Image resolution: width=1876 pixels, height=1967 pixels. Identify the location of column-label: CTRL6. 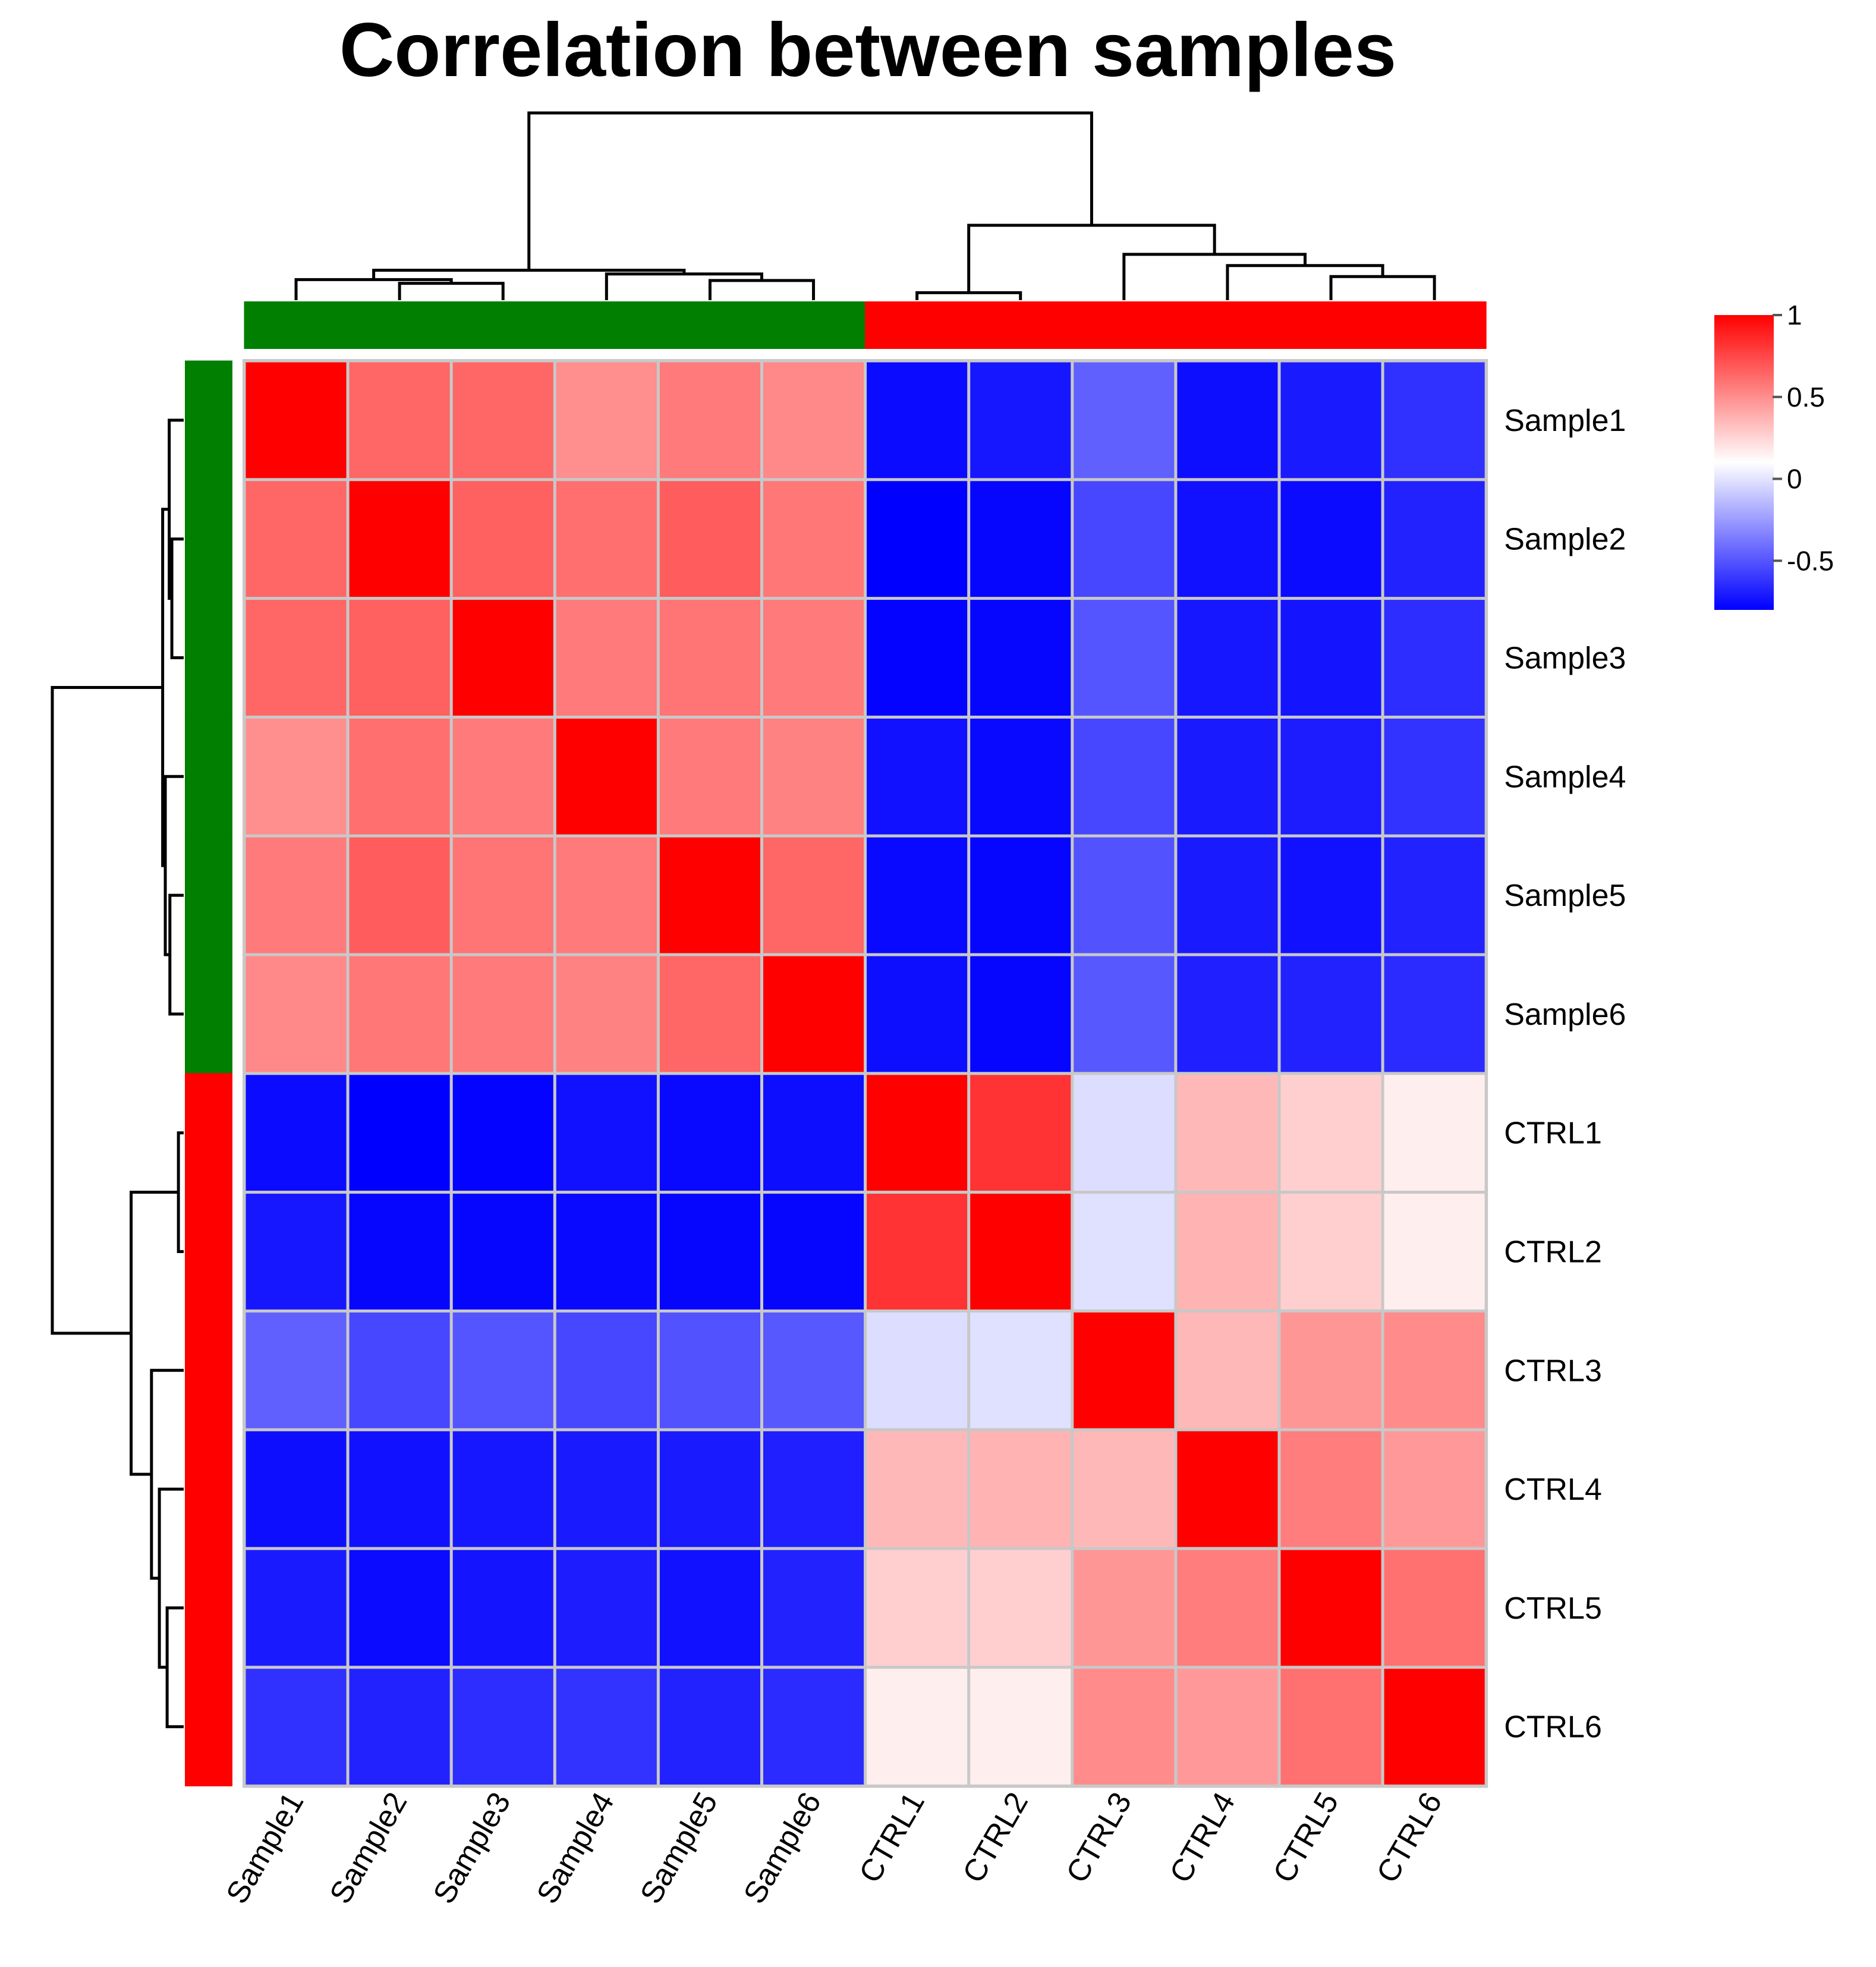
(1409, 1838).